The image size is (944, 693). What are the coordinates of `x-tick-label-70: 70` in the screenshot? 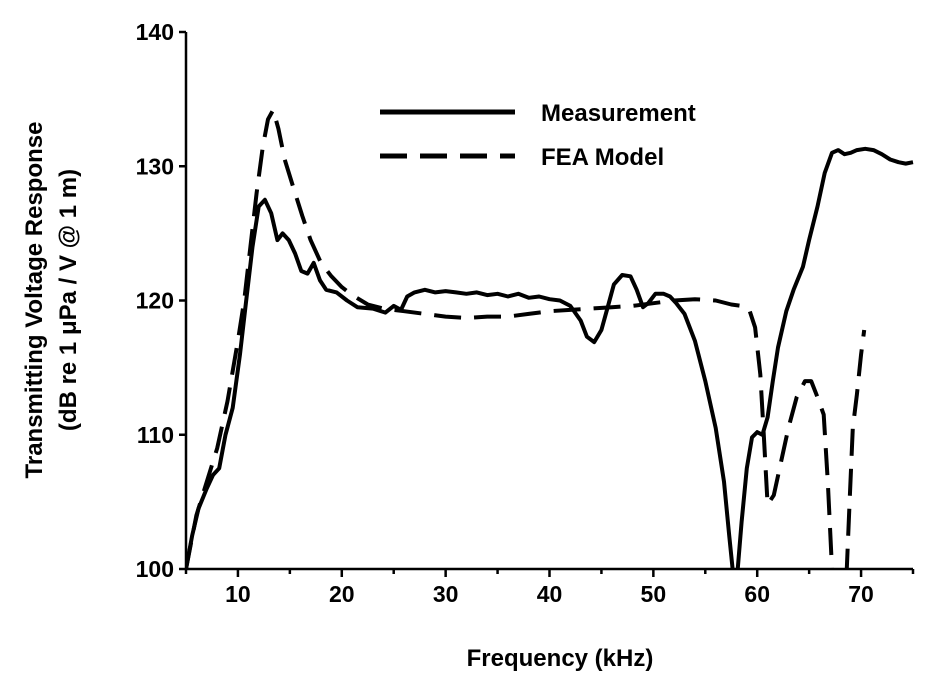 It's located at (861, 594).